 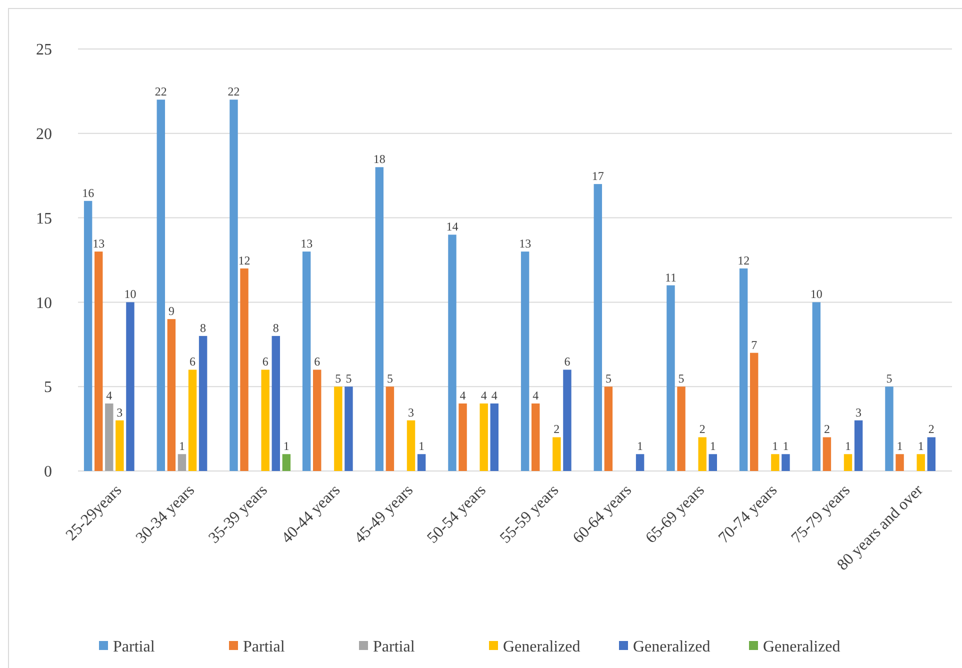 What do you see at coordinates (670, 277) in the screenshot?
I see `data-label: 11` at bounding box center [670, 277].